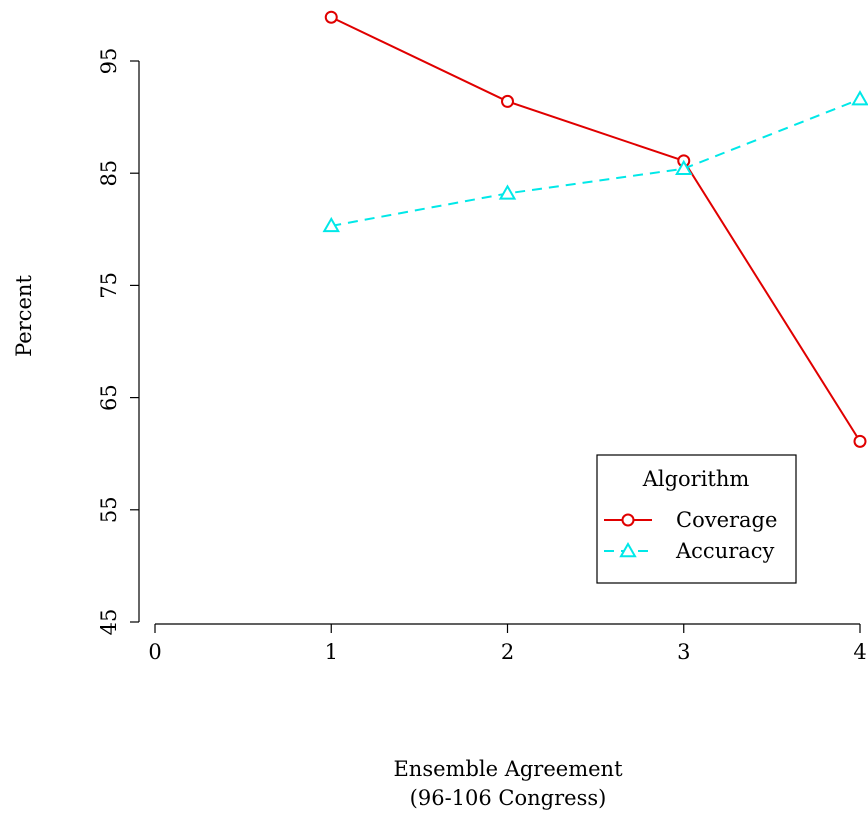 The image size is (868, 817). What do you see at coordinates (507, 652) in the screenshot?
I see `x-tick-label: 2` at bounding box center [507, 652].